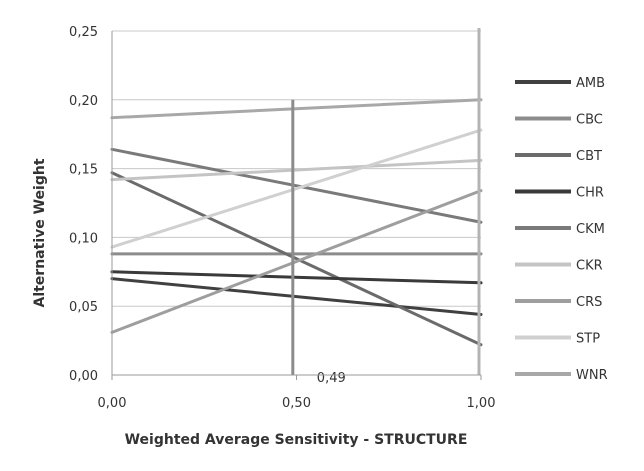  Describe the element at coordinates (296, 170) in the screenshot. I see `series-line-ckr` at that location.